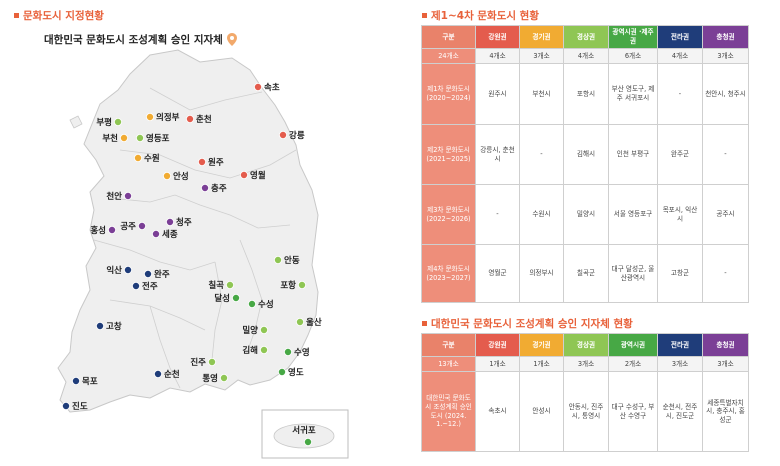 The image size is (780, 466). Describe the element at coordinates (633, 411) in the screenshot. I see `table-cell: 대구 수성구, 부산 수영구` at that location.